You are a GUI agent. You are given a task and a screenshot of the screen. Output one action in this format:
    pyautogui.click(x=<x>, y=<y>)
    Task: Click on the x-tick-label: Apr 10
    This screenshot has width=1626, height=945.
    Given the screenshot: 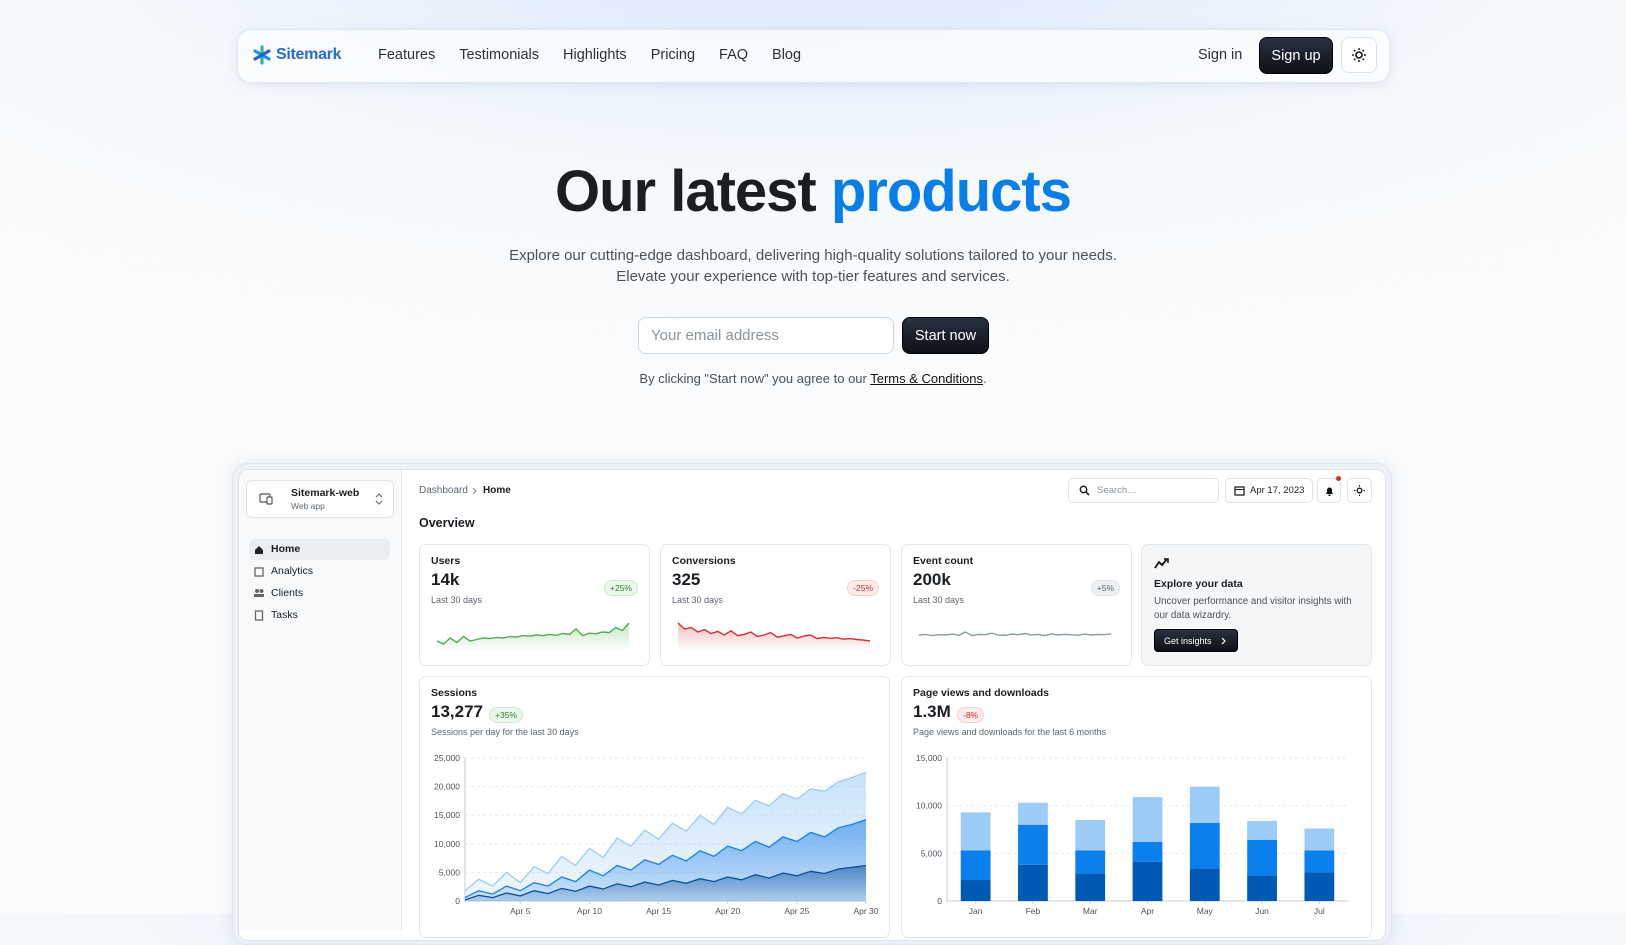 What is the action you would take?
    pyautogui.click(x=589, y=911)
    